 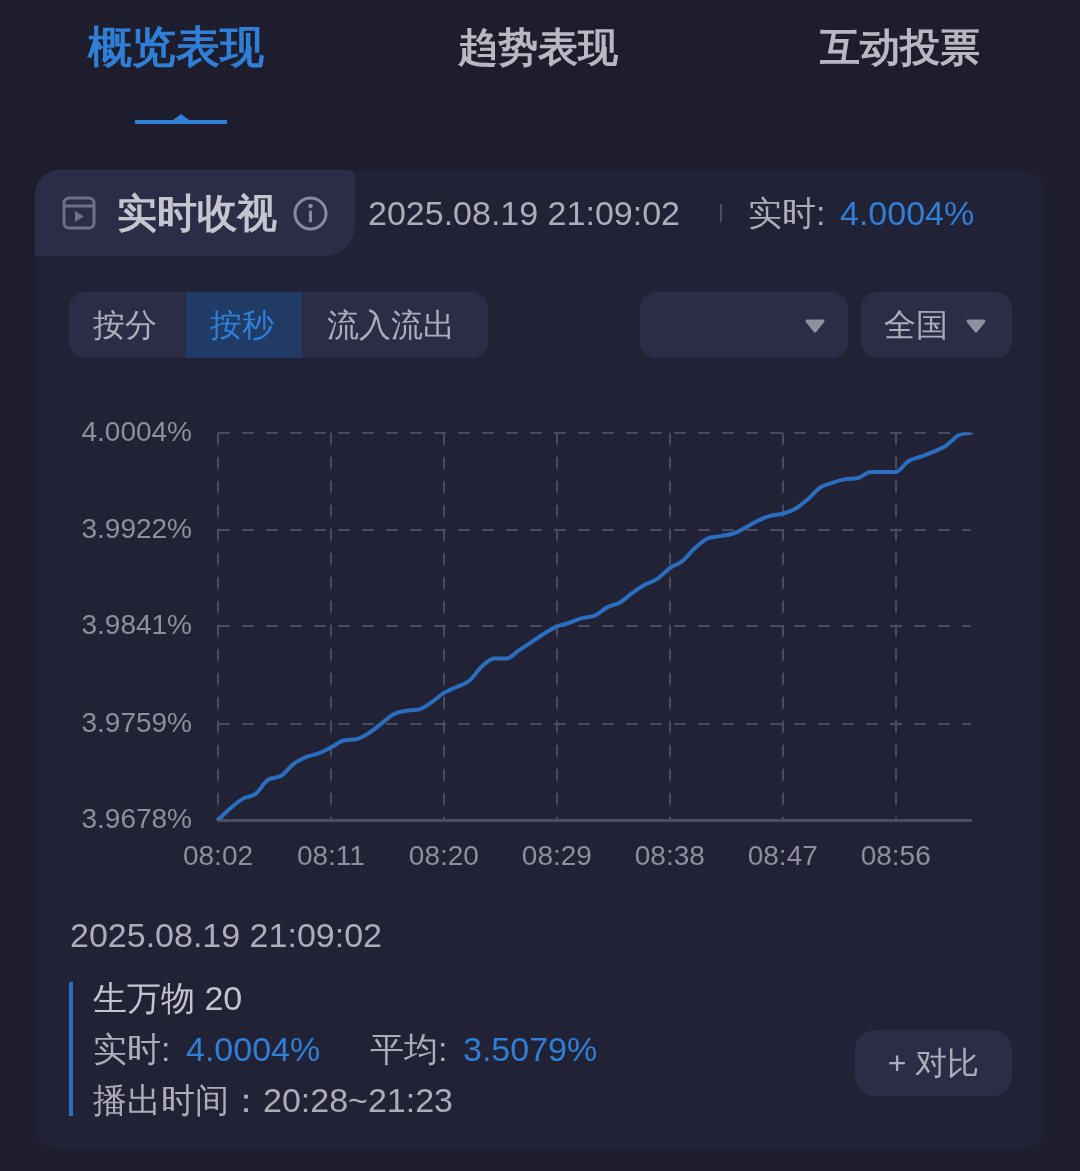 What do you see at coordinates (273, 1100) in the screenshot?
I see `text: 播出时间：20:28~21:23` at bounding box center [273, 1100].